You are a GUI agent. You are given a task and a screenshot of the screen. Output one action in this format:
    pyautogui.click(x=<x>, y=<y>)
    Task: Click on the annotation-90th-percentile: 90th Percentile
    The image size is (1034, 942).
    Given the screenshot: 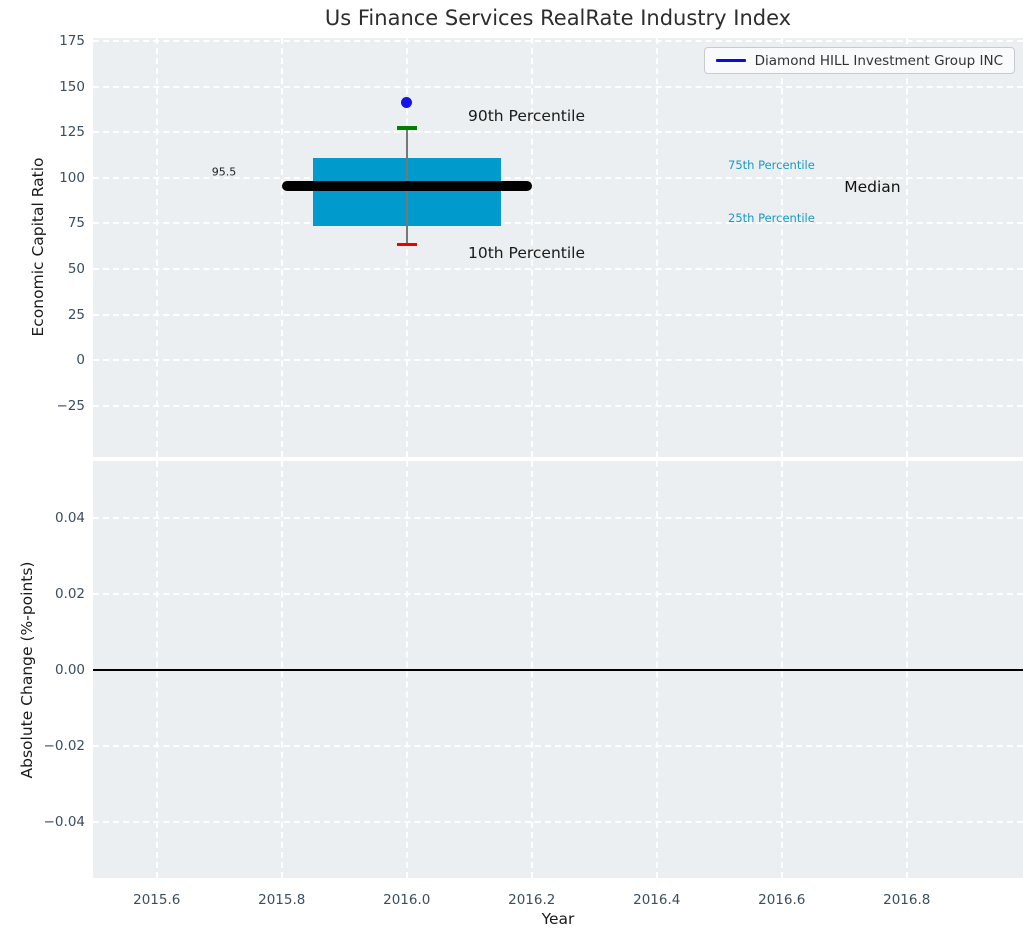 What is the action you would take?
    pyautogui.click(x=527, y=115)
    